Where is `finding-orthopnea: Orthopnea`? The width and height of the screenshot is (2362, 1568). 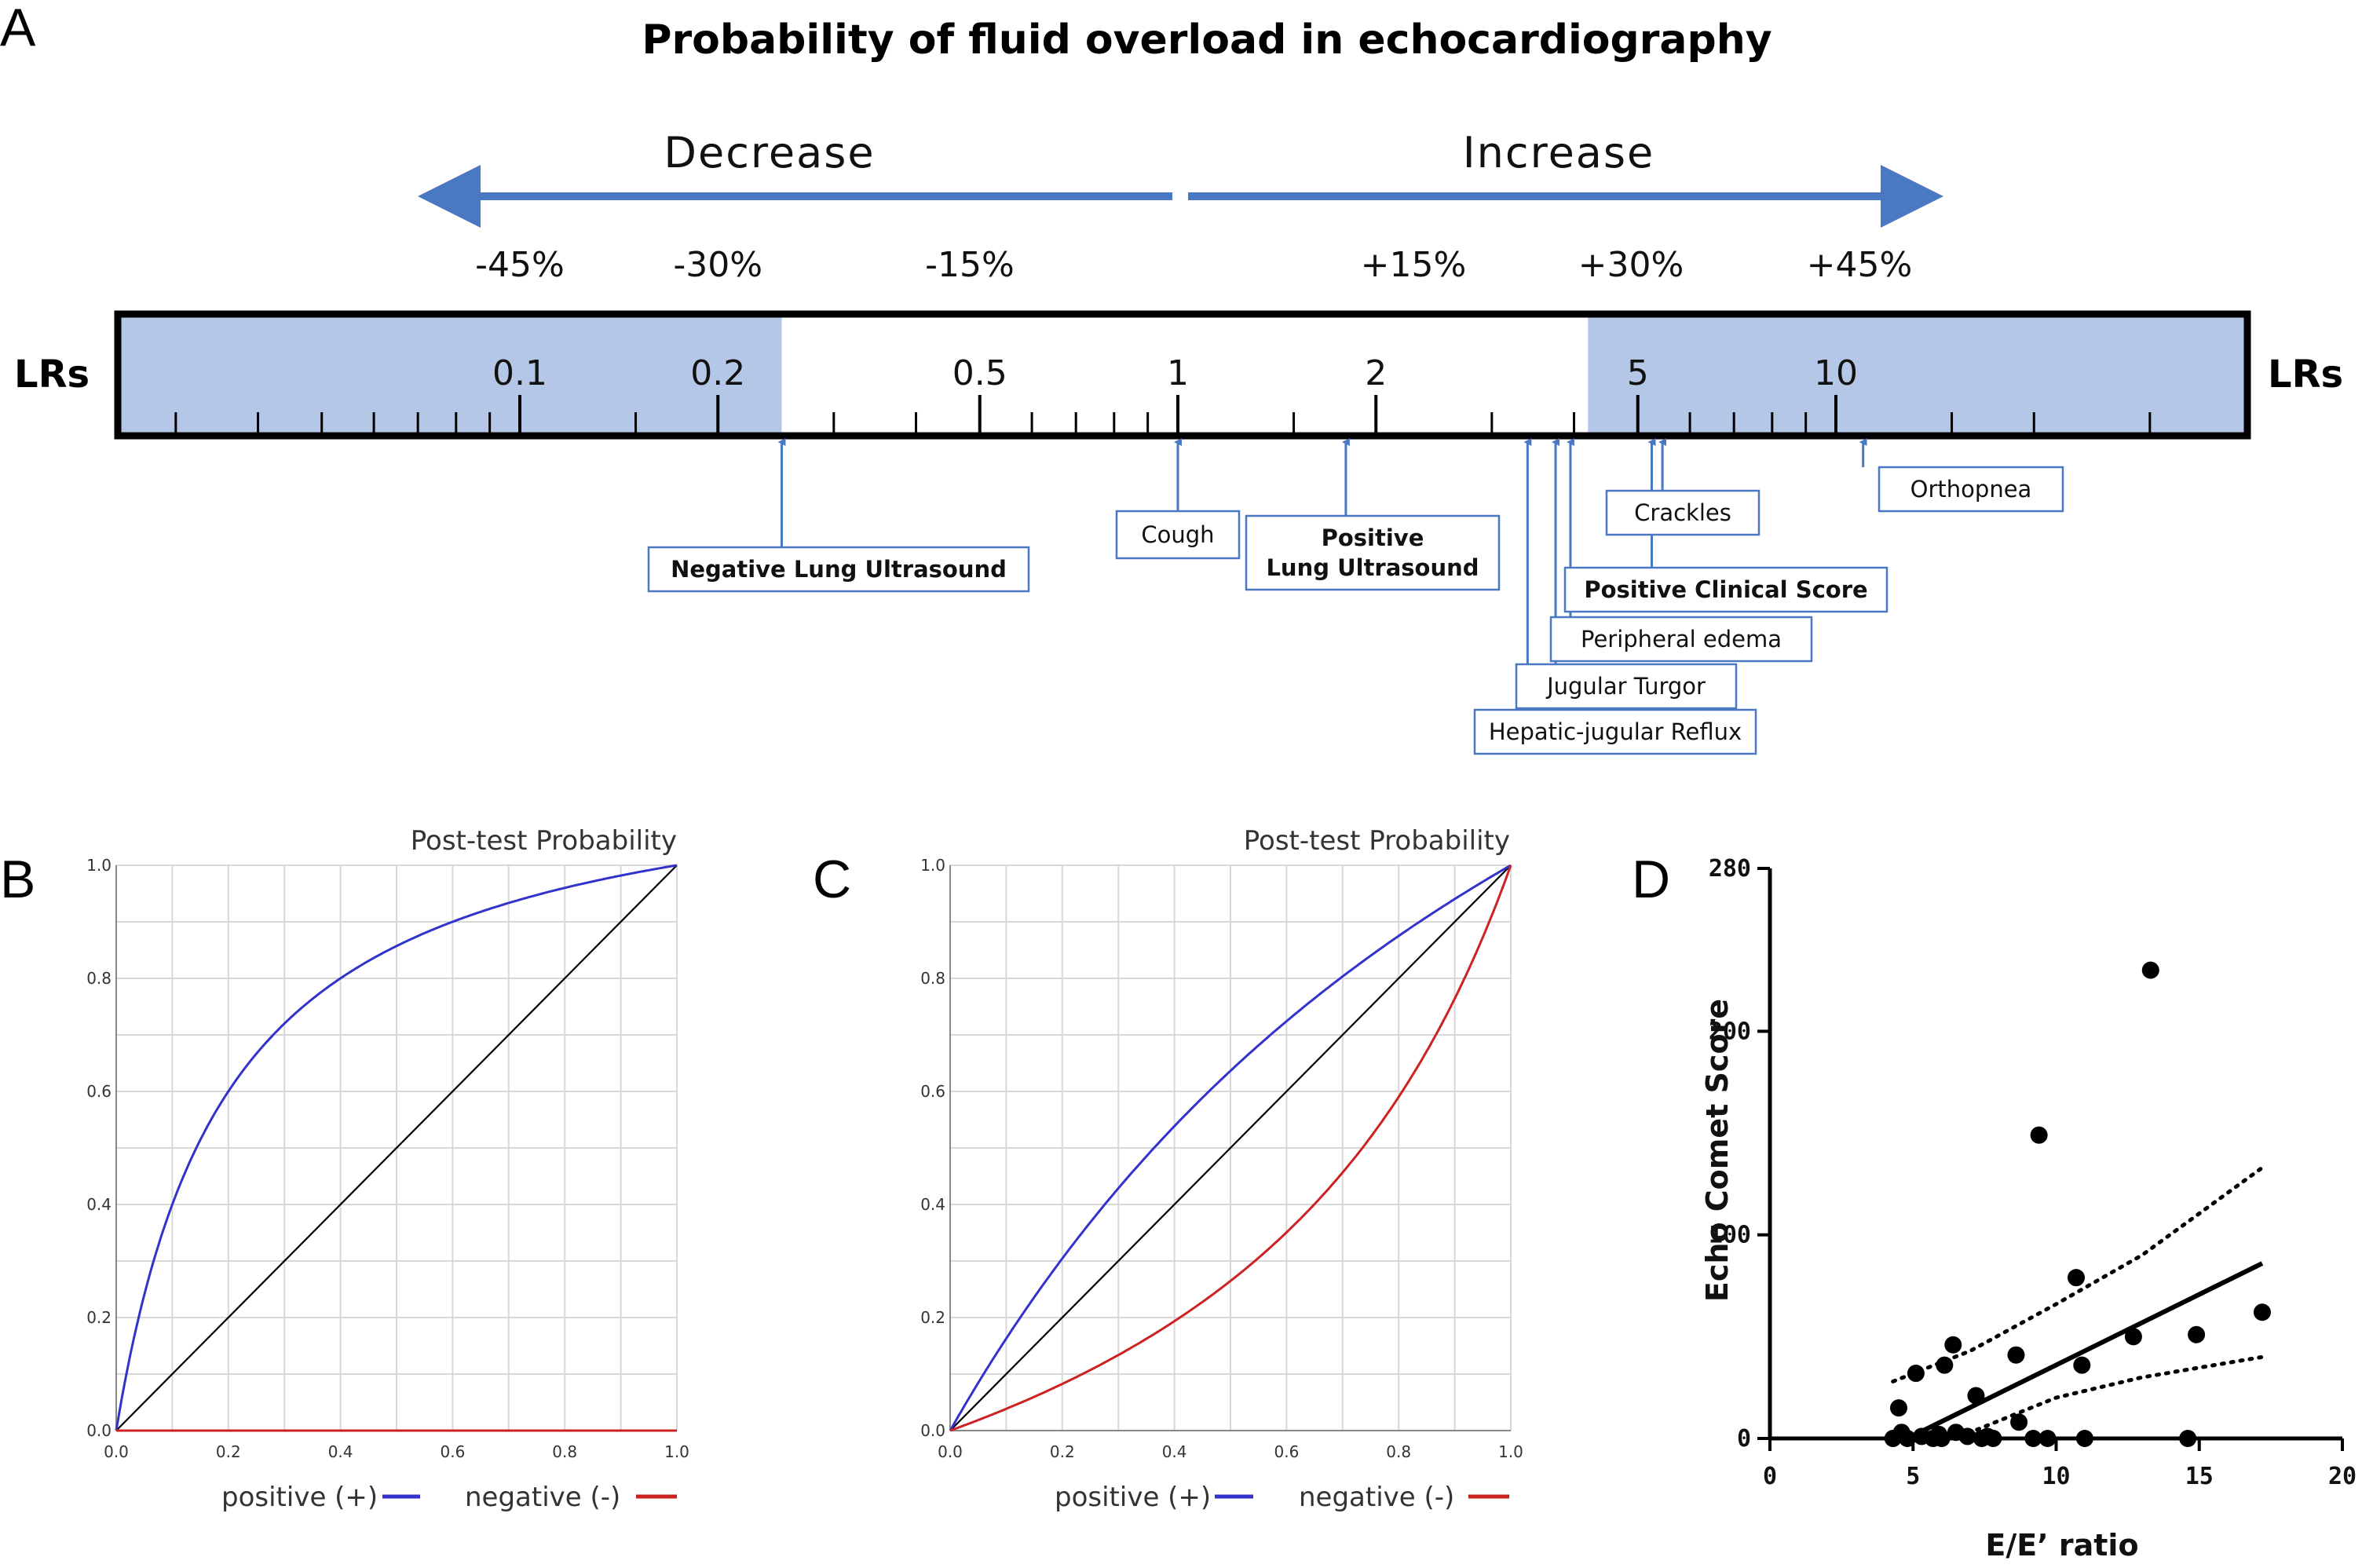
finding-orthopnea: Orthopnea is located at coordinates (1962, 475).